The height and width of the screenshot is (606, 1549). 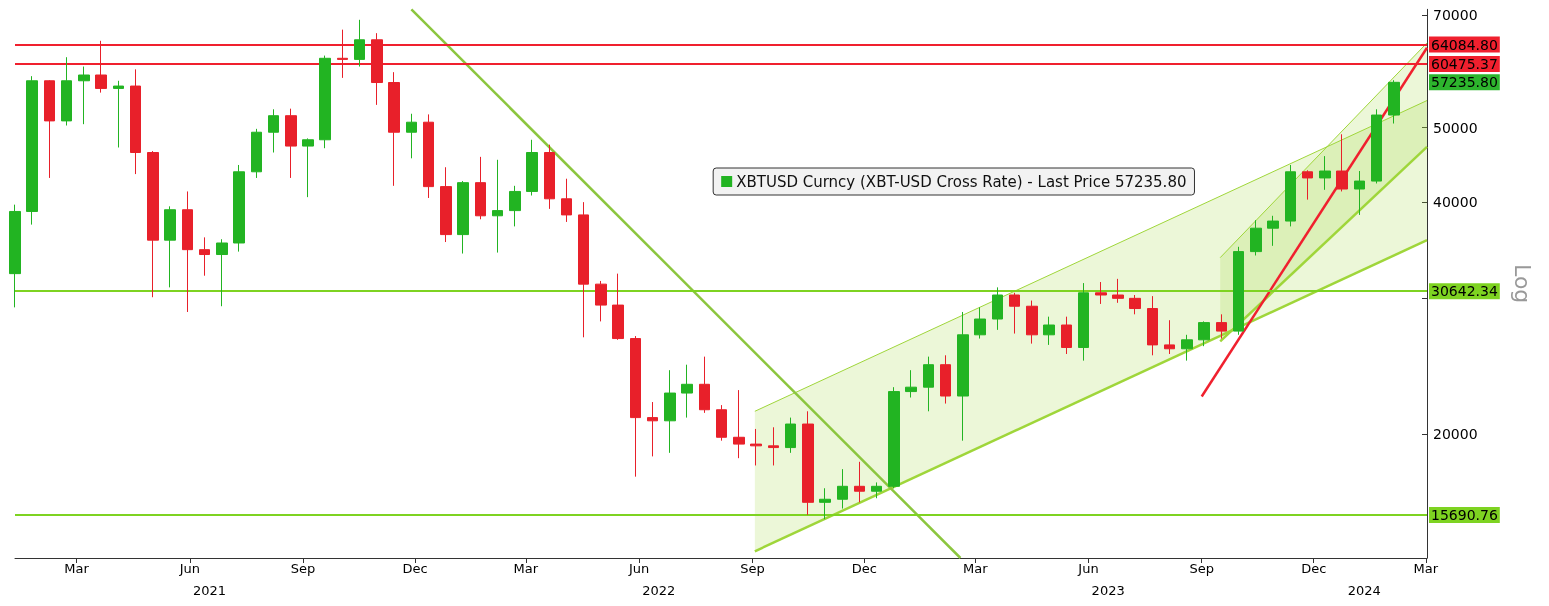 What do you see at coordinates (961, 181) in the screenshot?
I see `legend-label: XBTUSD Curncy (XBT-USD Cross Rate) - Last Price 57235.80` at bounding box center [961, 181].